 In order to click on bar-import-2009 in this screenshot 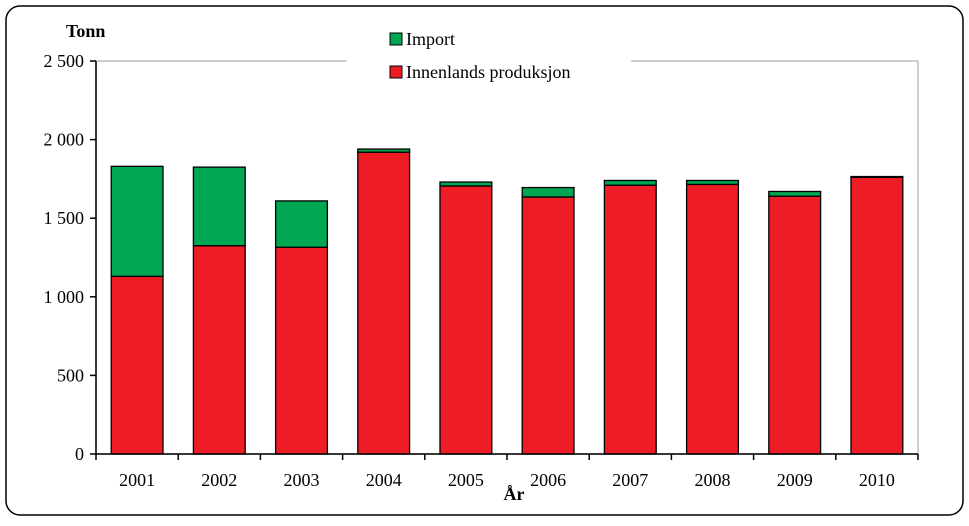, I will do `click(795, 193)`.